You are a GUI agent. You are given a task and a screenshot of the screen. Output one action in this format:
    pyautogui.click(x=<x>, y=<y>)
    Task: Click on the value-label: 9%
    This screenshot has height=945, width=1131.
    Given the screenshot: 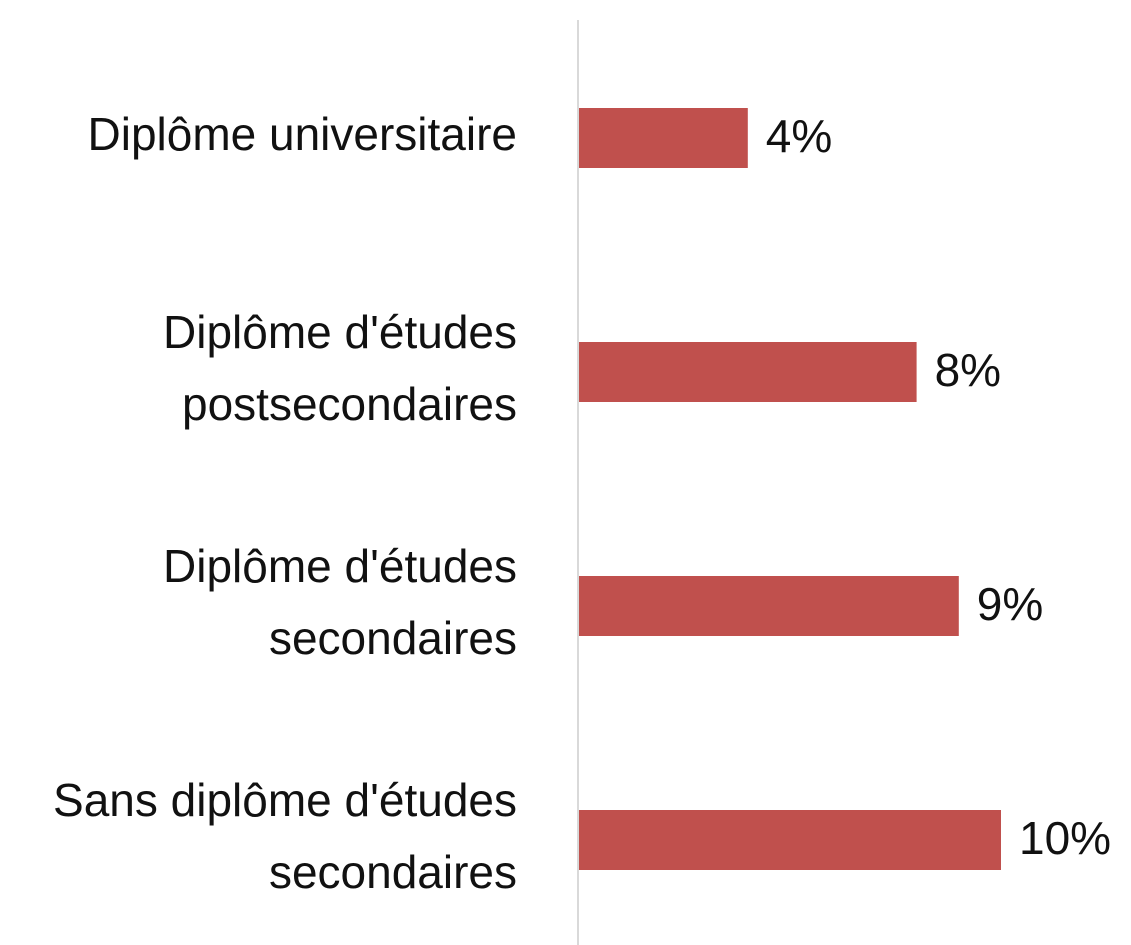 What is the action you would take?
    pyautogui.click(x=1010, y=604)
    